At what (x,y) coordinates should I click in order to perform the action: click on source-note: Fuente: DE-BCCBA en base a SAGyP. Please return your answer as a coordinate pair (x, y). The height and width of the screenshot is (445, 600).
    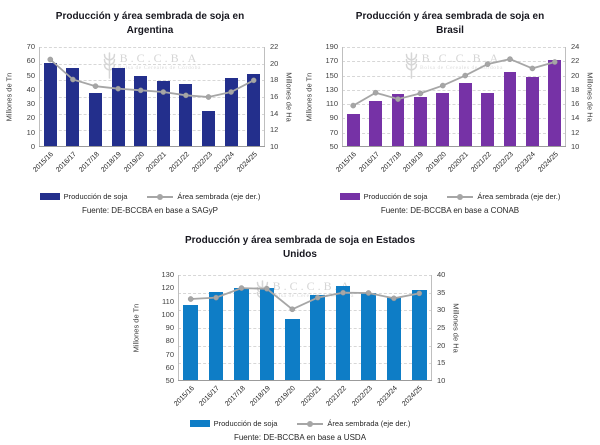
    Looking at the image, I should click on (150, 210).